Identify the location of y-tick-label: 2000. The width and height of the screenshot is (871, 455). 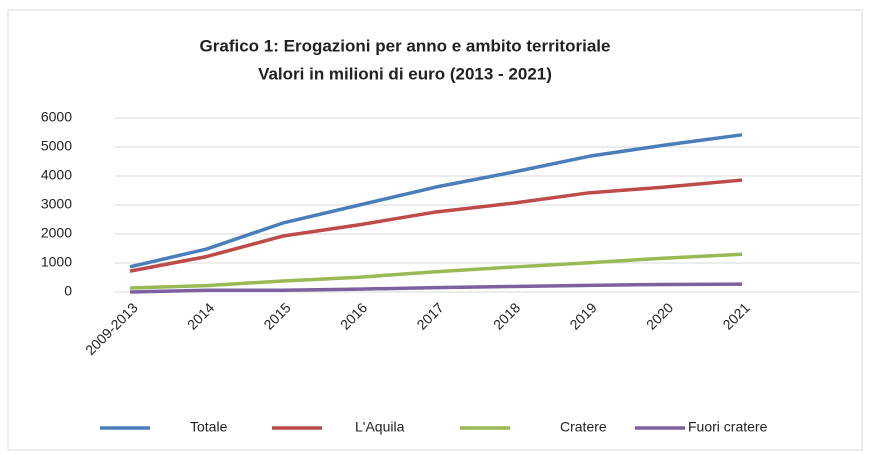
(56, 233).